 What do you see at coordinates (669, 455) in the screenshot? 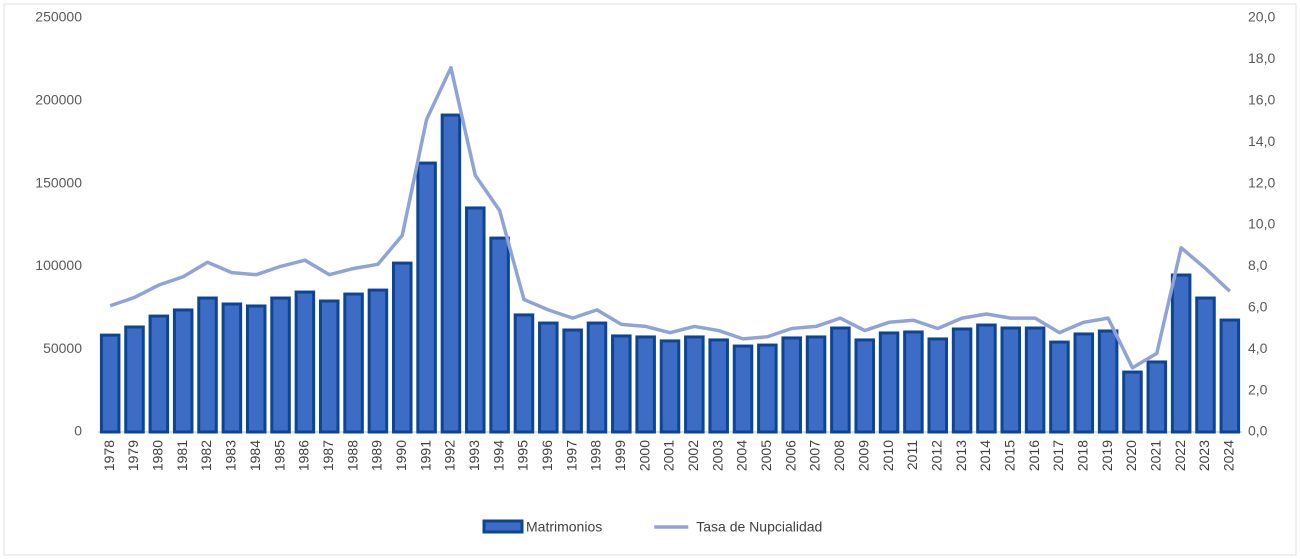
I see `x-tick-label: 2001` at bounding box center [669, 455].